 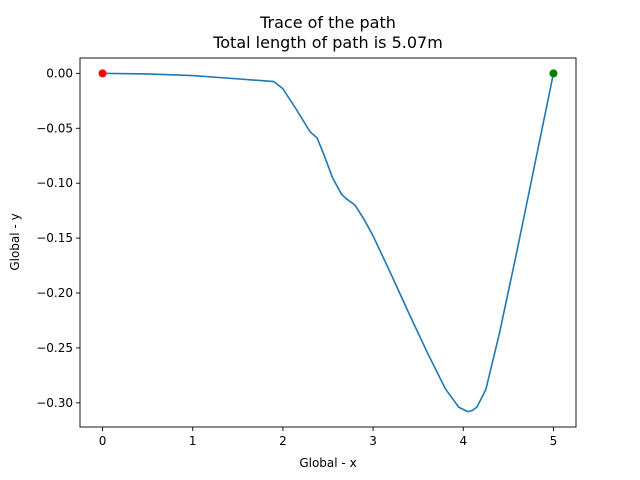 What do you see at coordinates (54, 403) in the screenshot?
I see `y-tick-label: −0.30` at bounding box center [54, 403].